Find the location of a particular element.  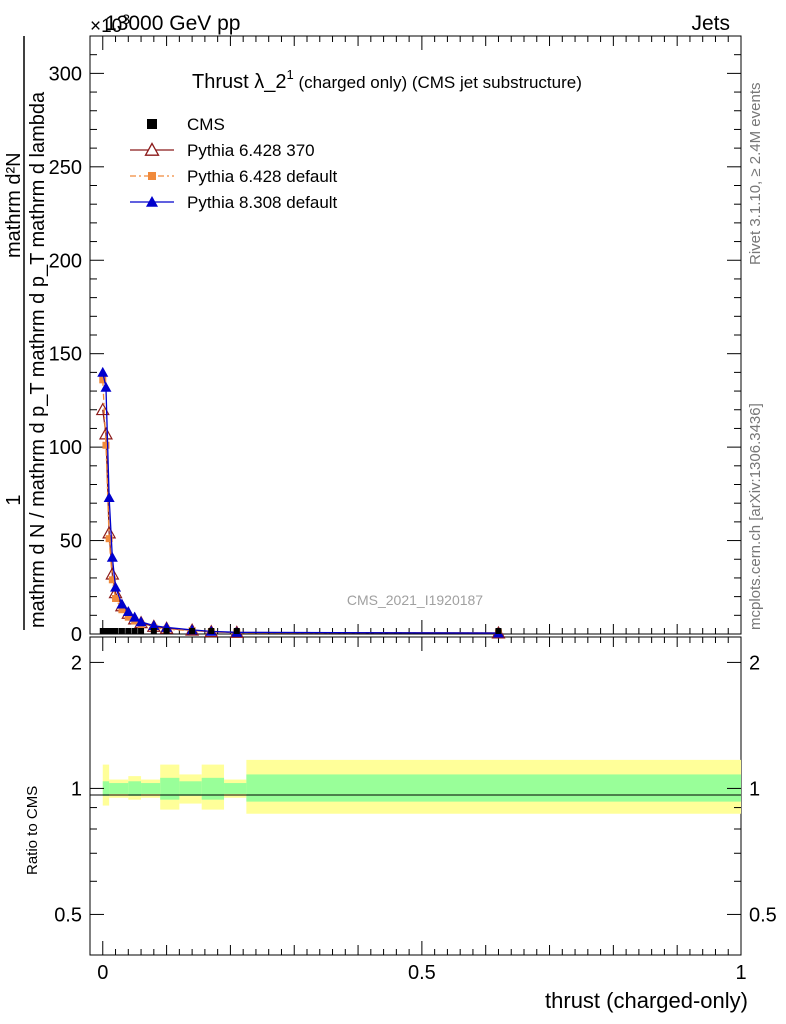

legend-marker-pythia6-default is located at coordinates (152, 176).